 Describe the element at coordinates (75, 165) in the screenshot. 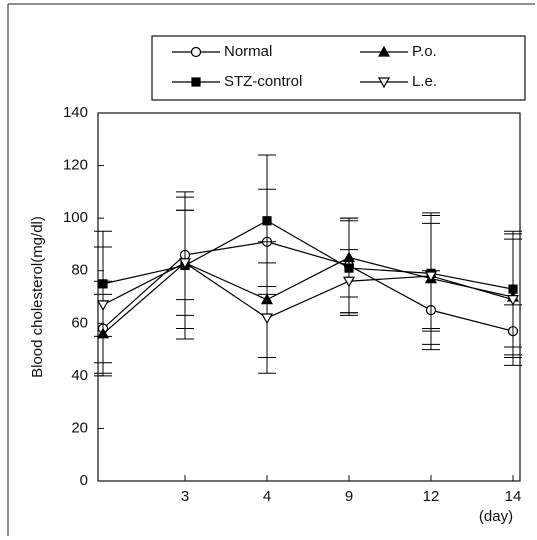

I see `y-tick-label: 120` at that location.